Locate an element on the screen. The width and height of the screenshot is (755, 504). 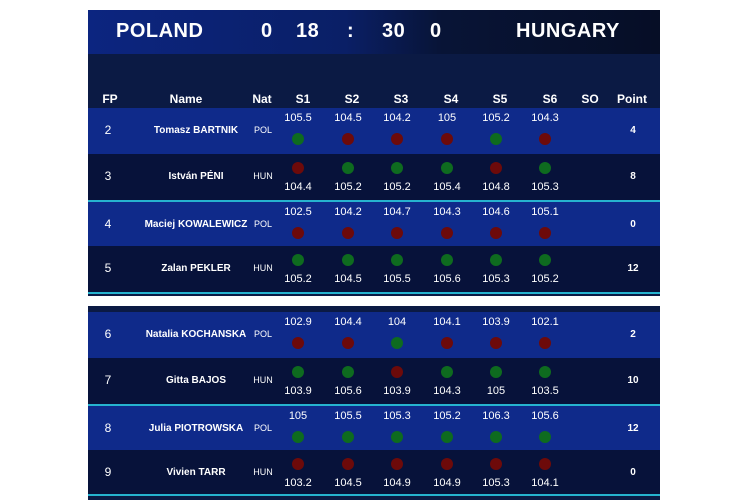
row-fp: 4 is located at coordinates (108, 224).